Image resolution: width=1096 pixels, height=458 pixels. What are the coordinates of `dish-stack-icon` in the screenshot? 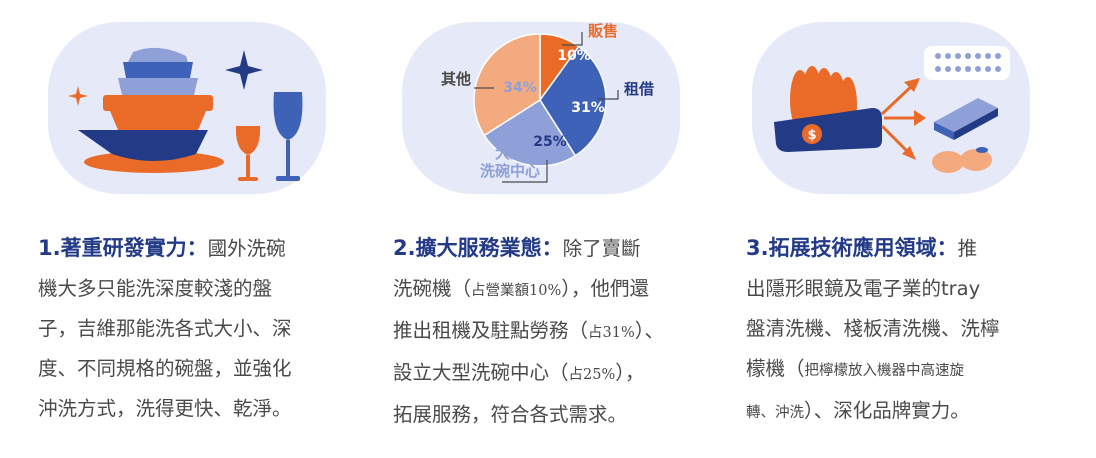 It's located at (151, 110).